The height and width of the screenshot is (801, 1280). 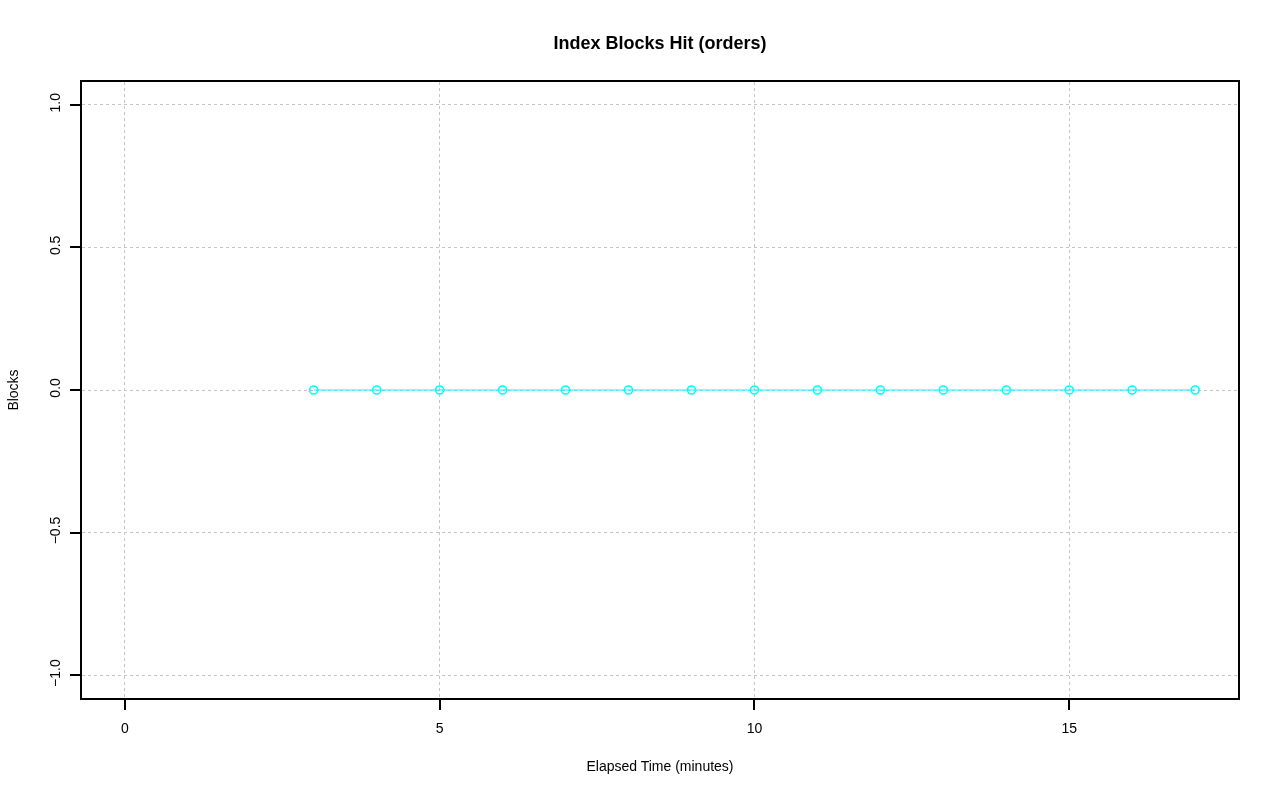 I want to click on x-tick-label: 0, so click(x=124, y=727).